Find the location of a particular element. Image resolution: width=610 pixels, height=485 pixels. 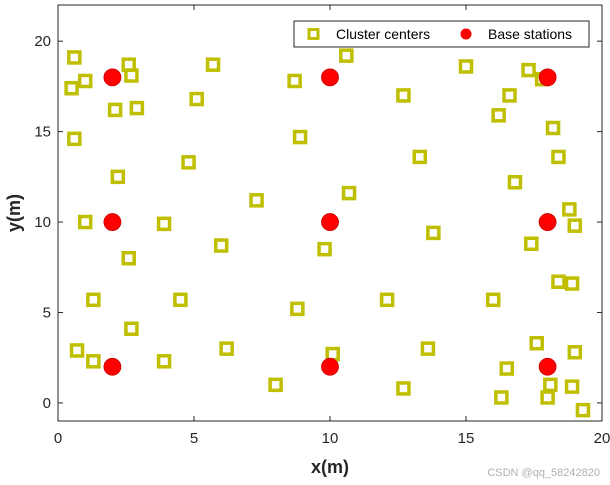

x-tick-label: 15 is located at coordinates (466, 438).